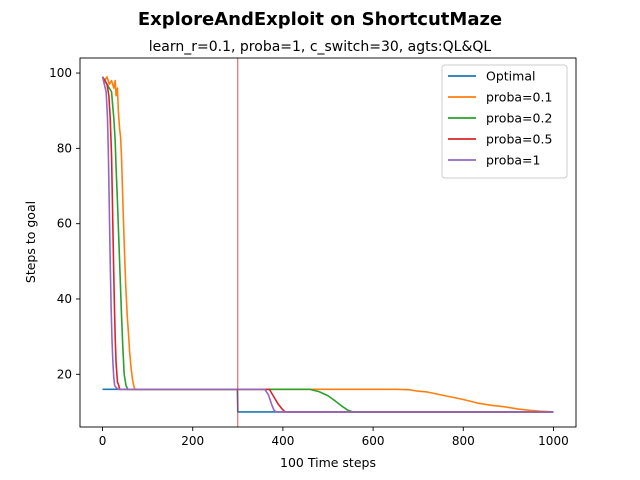  Describe the element at coordinates (334, 437) in the screenshot. I see `x-axis-ticks: 0 200 400 600 800 1000` at that location.